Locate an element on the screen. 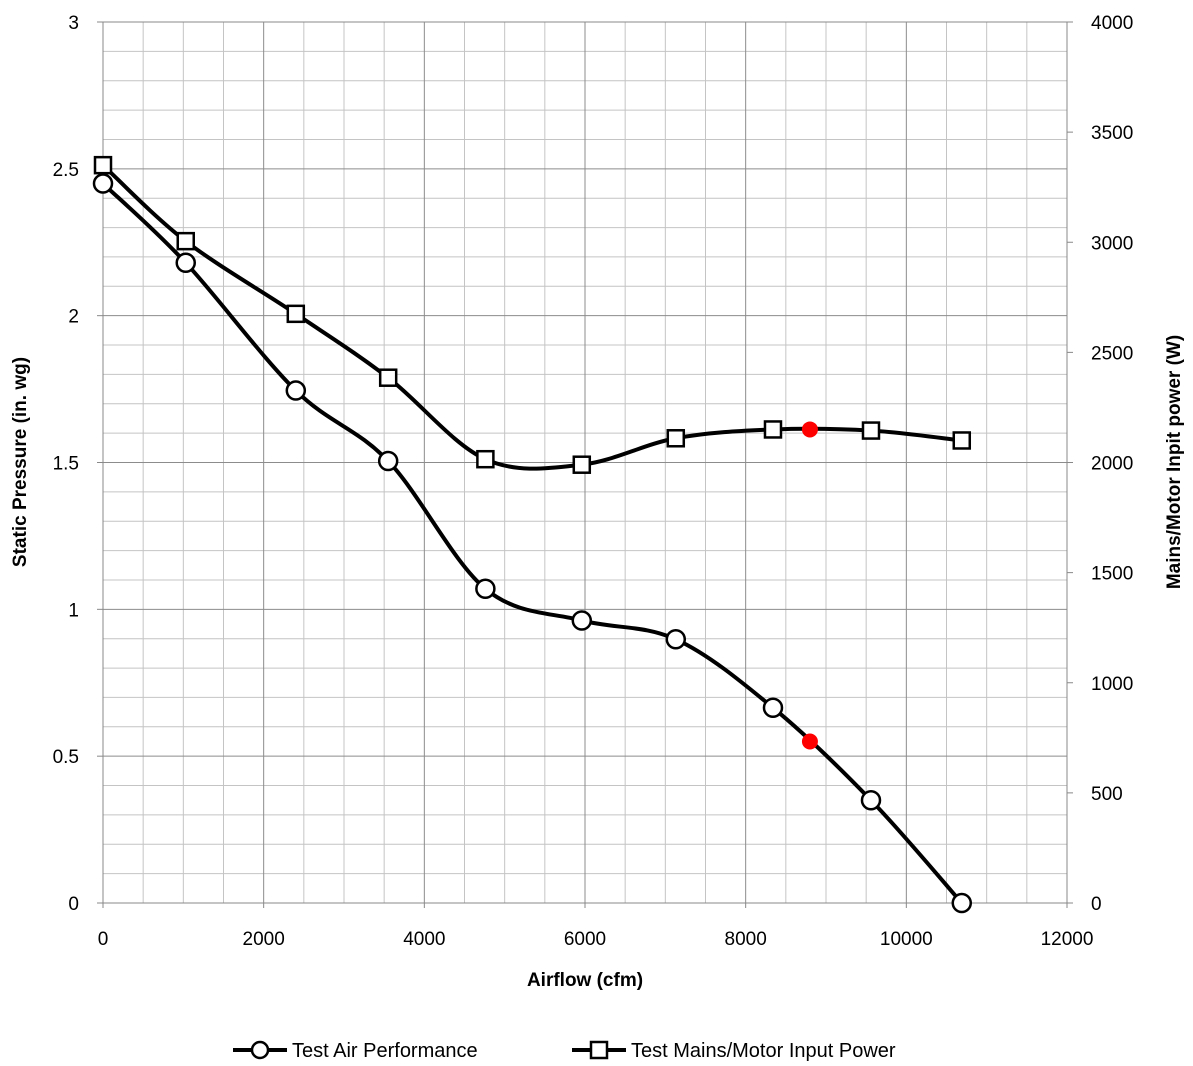  x-tick-label: 12000 is located at coordinates (1067, 939).